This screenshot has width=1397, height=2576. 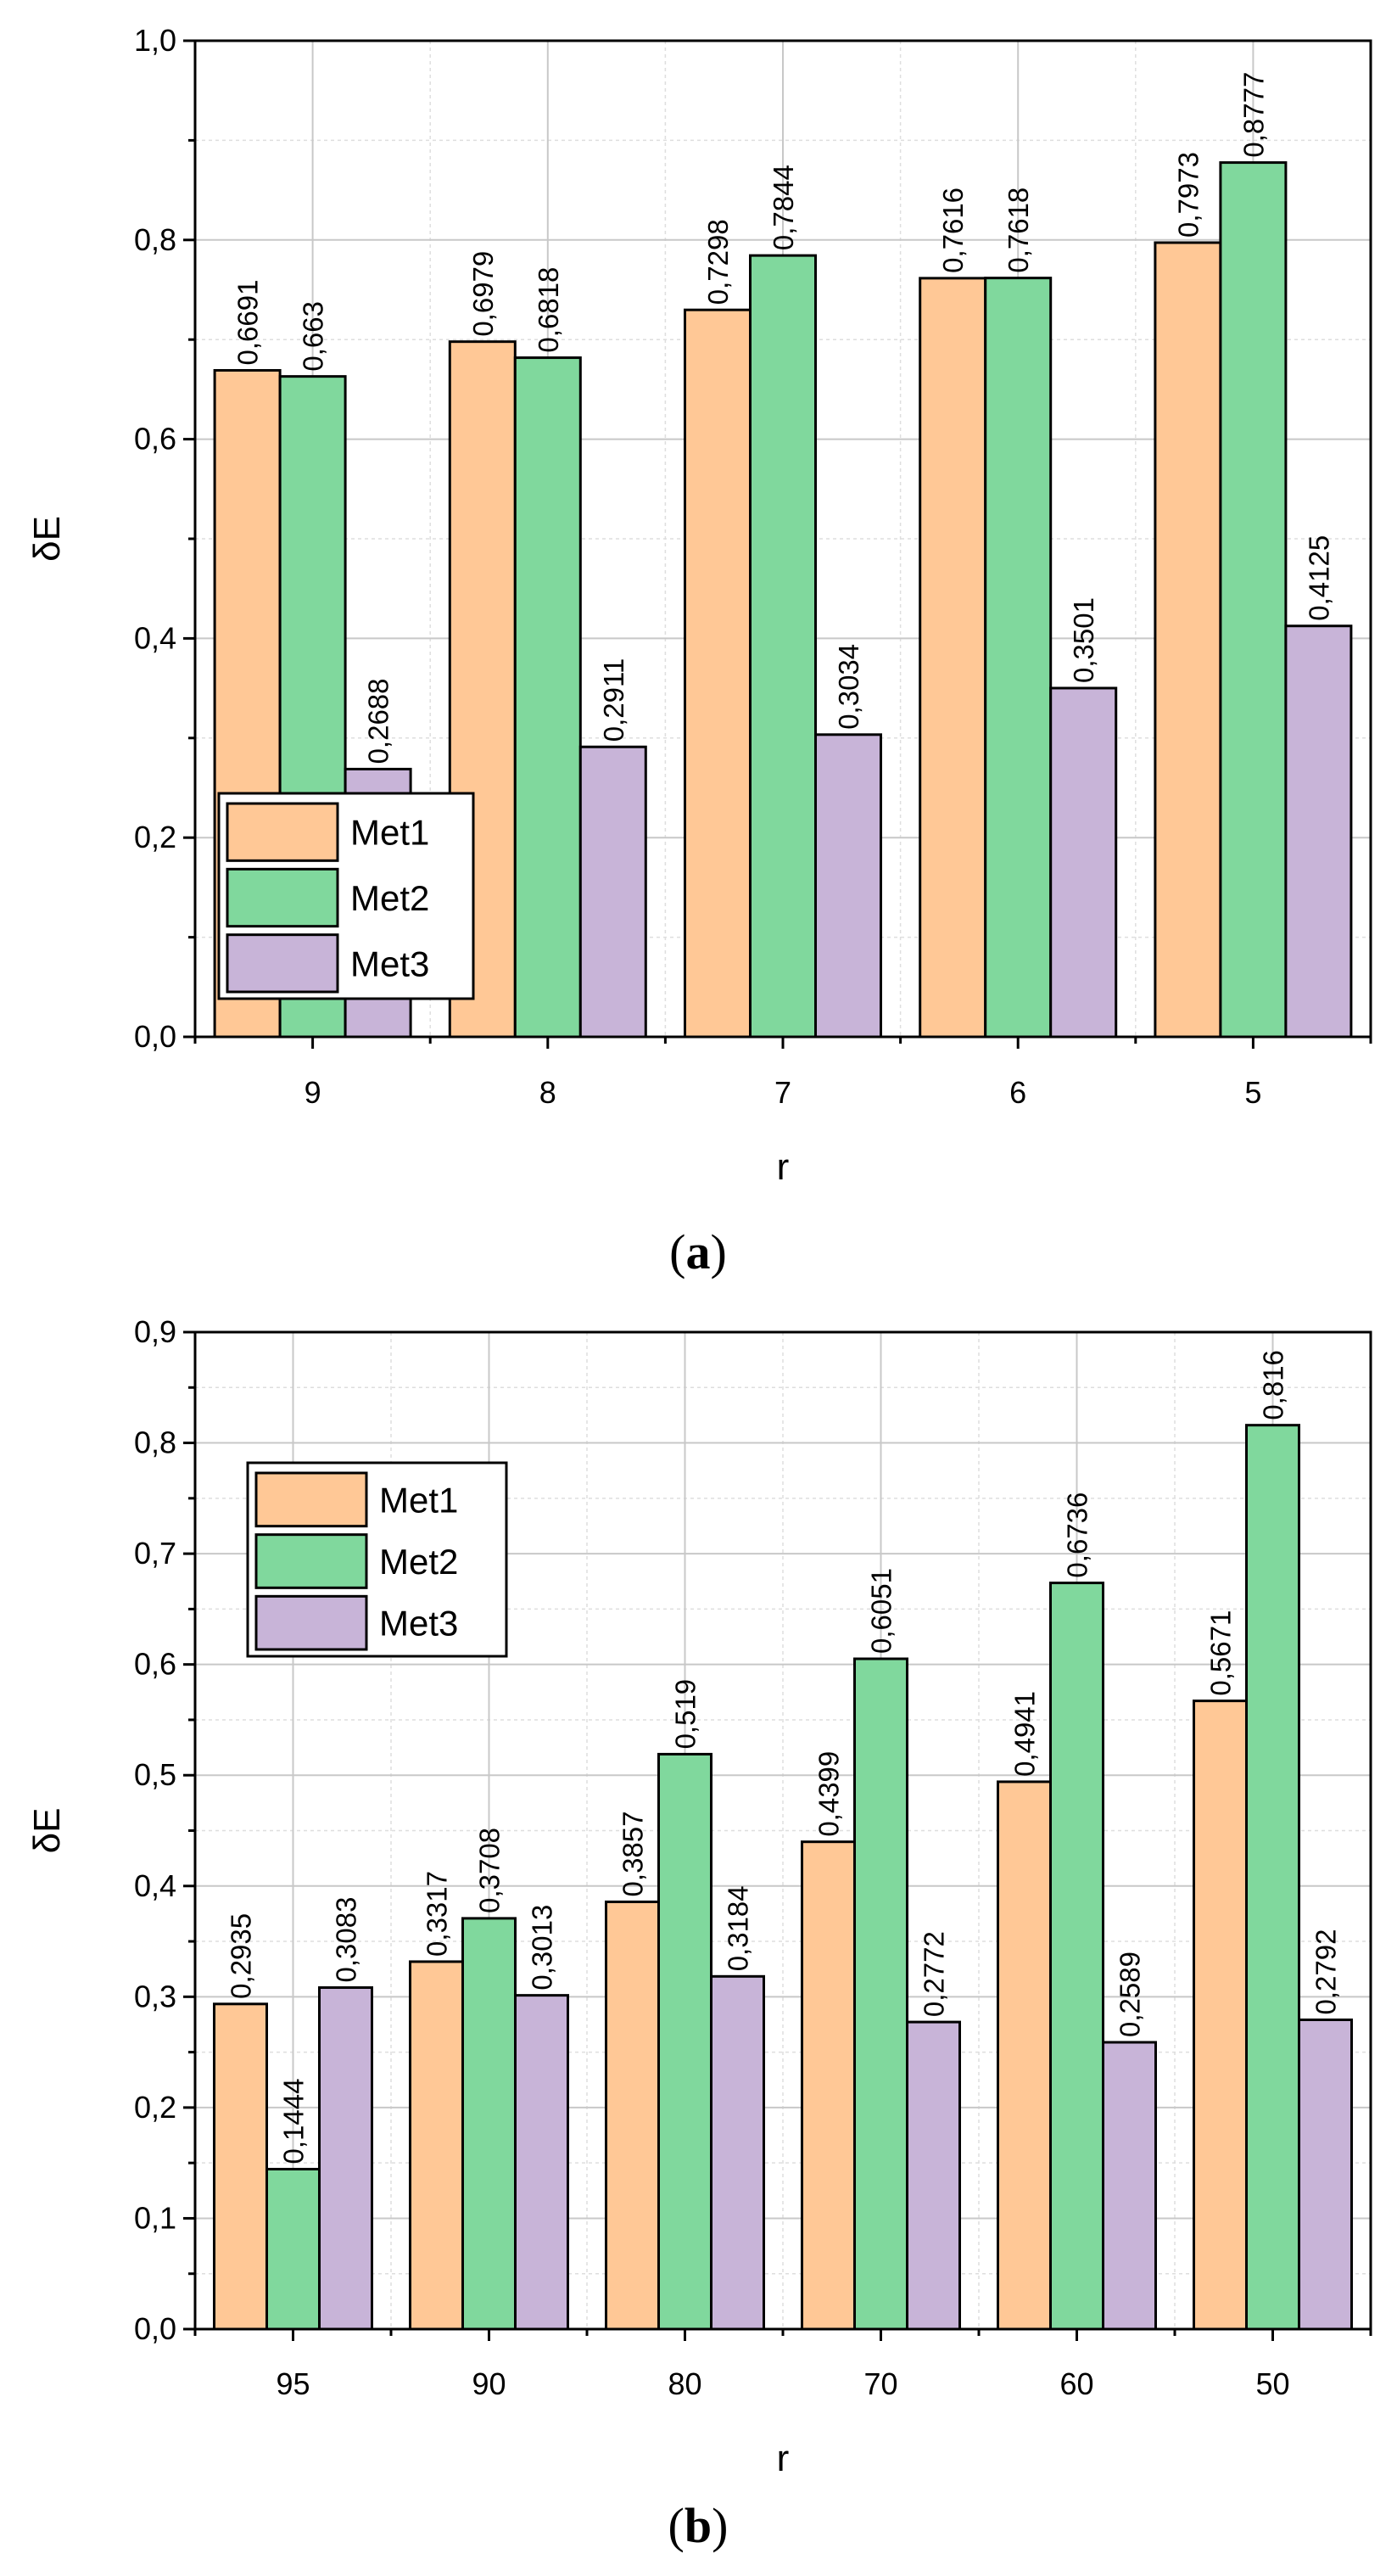 I want to click on data-label: 0,3083, so click(x=347, y=1940).